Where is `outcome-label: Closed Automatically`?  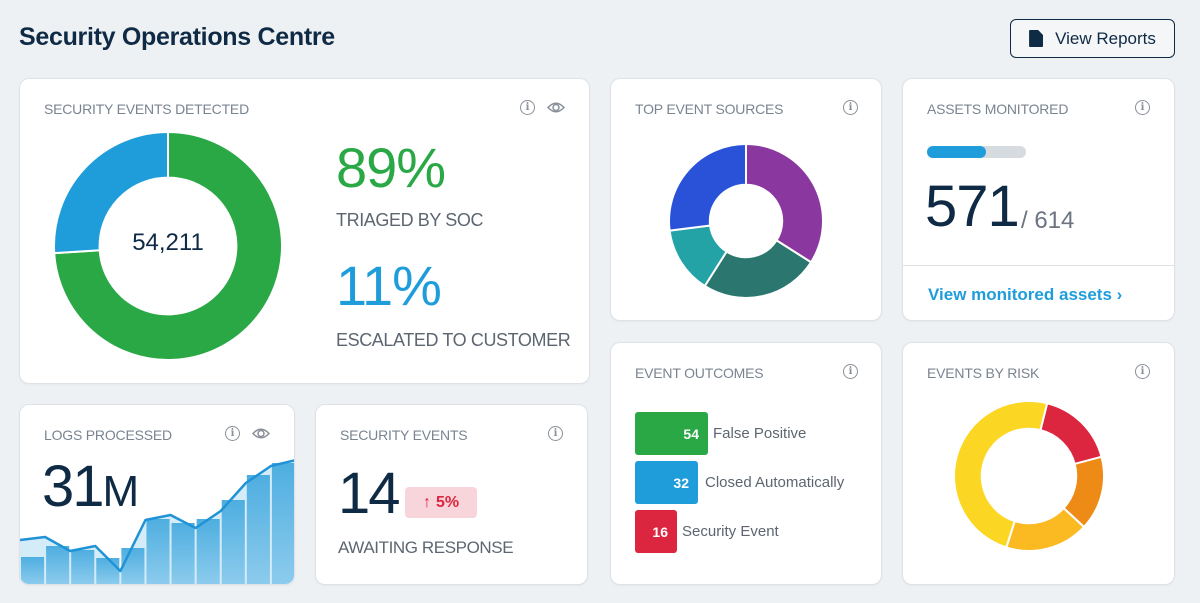
outcome-label: Closed Automatically is located at coordinates (775, 482).